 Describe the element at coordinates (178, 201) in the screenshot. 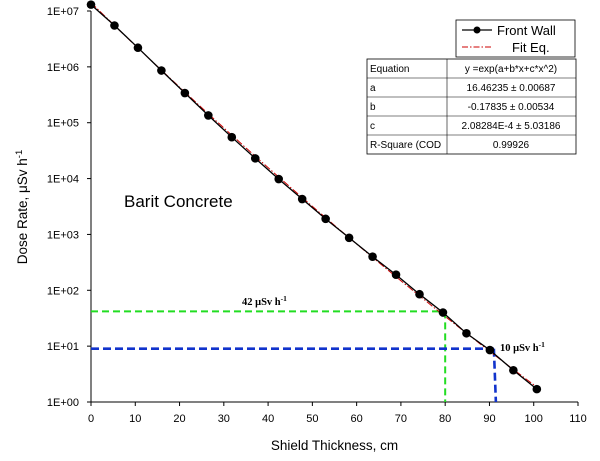

I see `material-annotation: Barit Concrete` at that location.